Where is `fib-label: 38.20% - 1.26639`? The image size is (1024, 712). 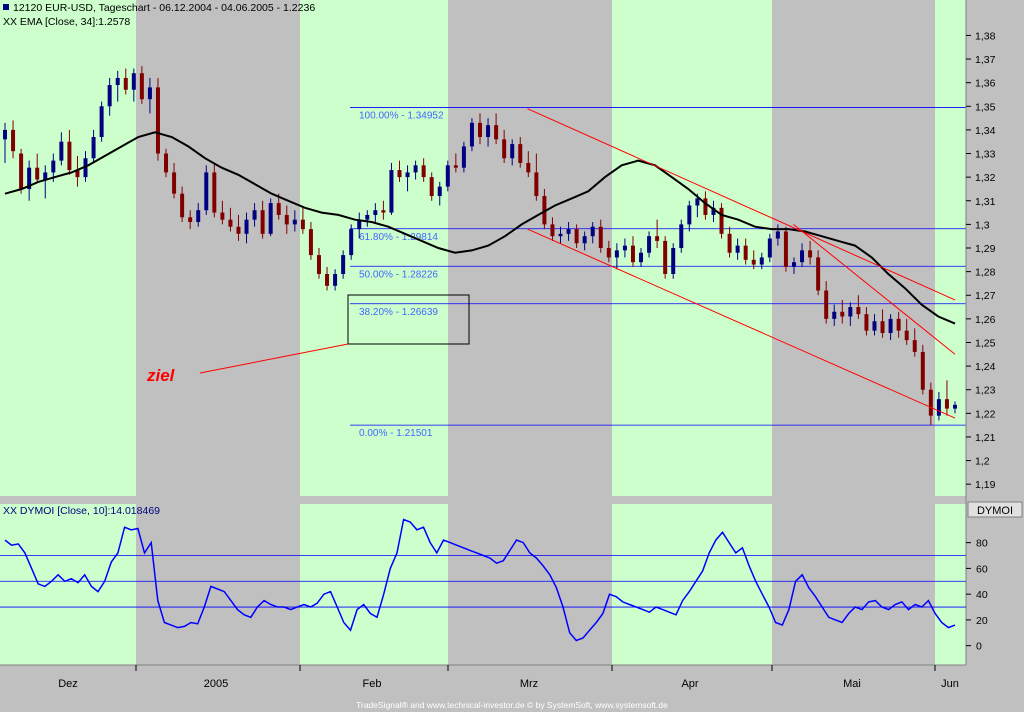 fib-label: 38.20% - 1.26639 is located at coordinates (398, 312).